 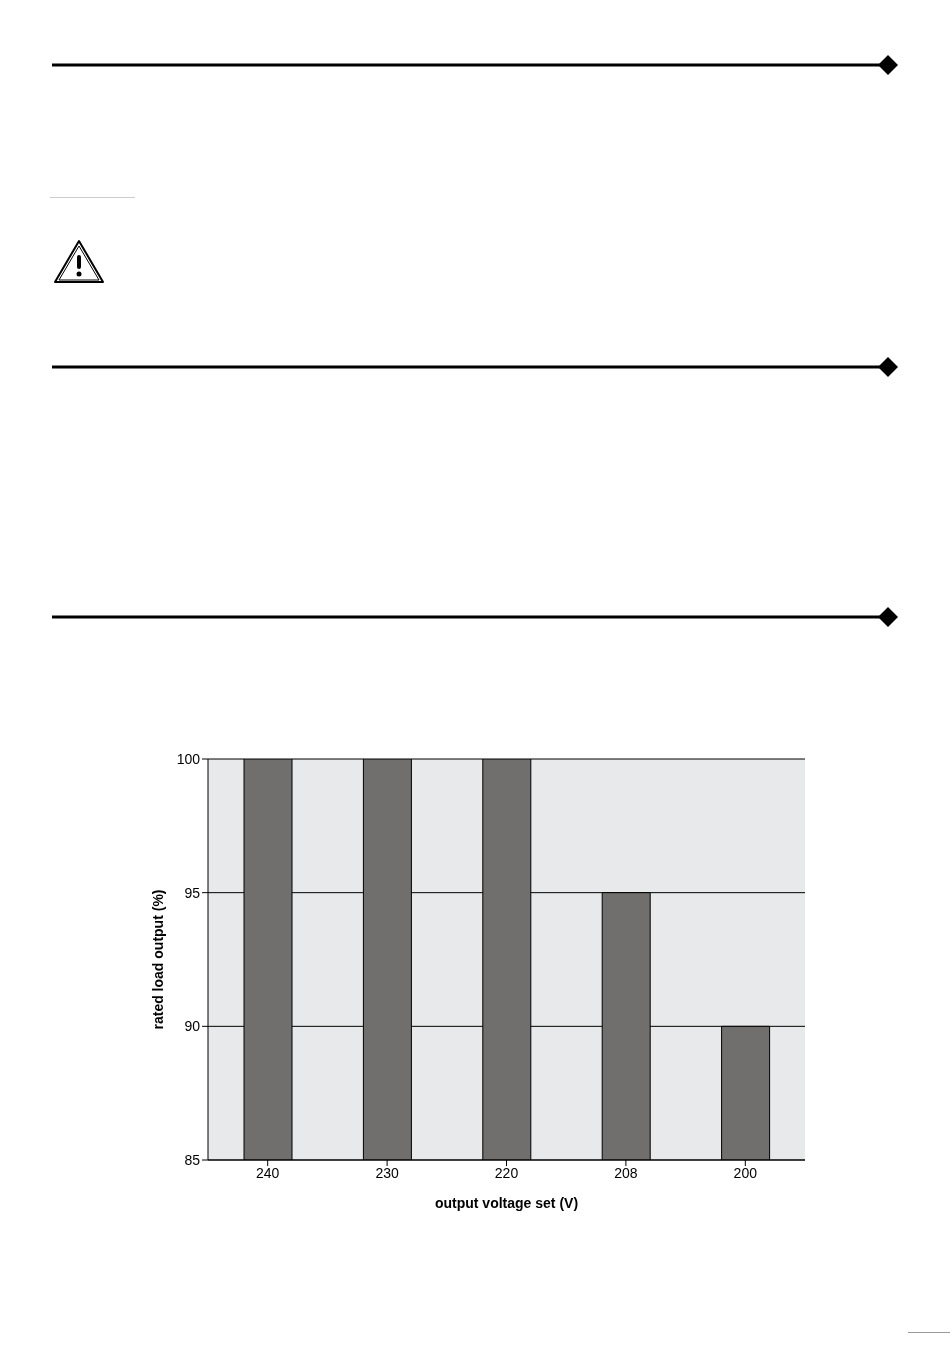 What do you see at coordinates (192, 892) in the screenshot?
I see `y-tick-label: 95` at bounding box center [192, 892].